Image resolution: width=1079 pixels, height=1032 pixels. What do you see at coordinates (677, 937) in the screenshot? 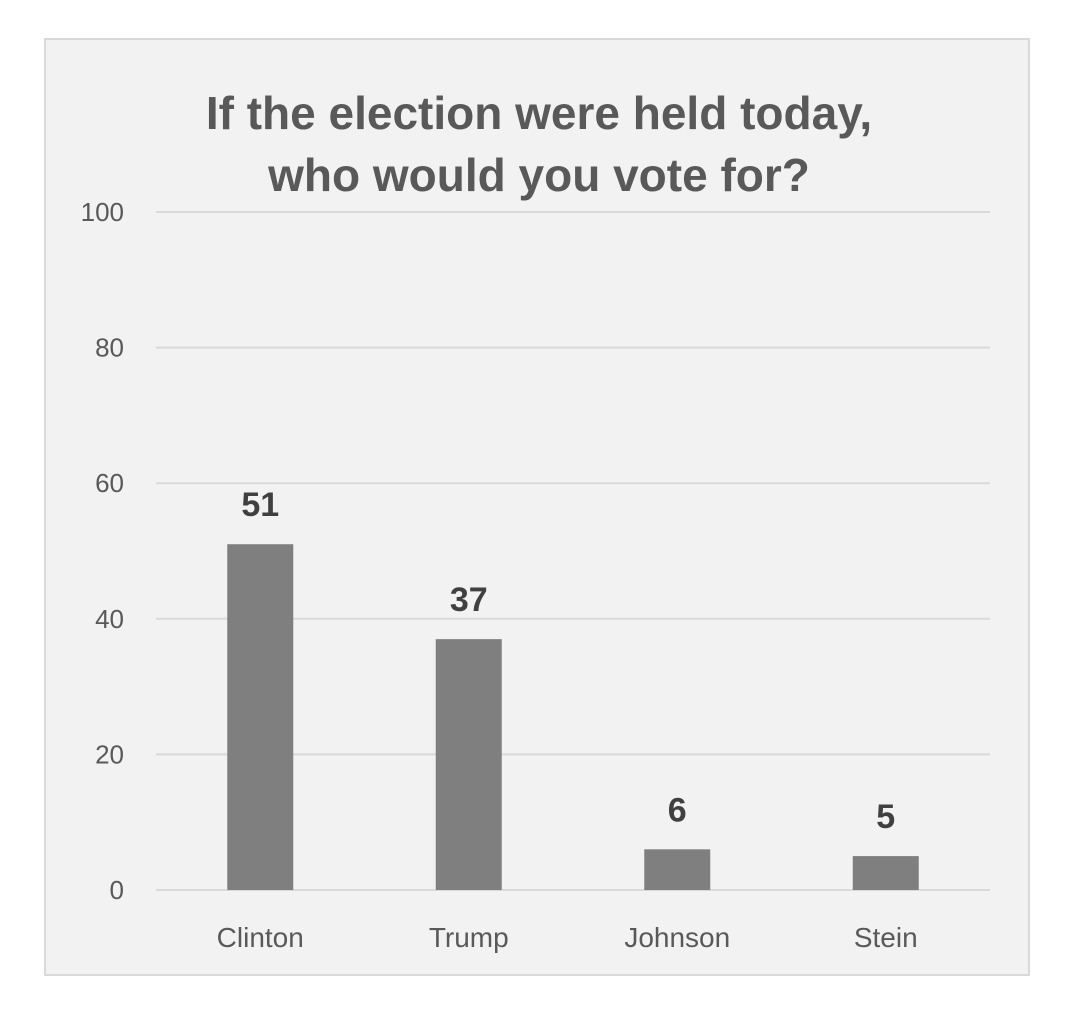
I see `x-tick-label: Johnson` at bounding box center [677, 937].